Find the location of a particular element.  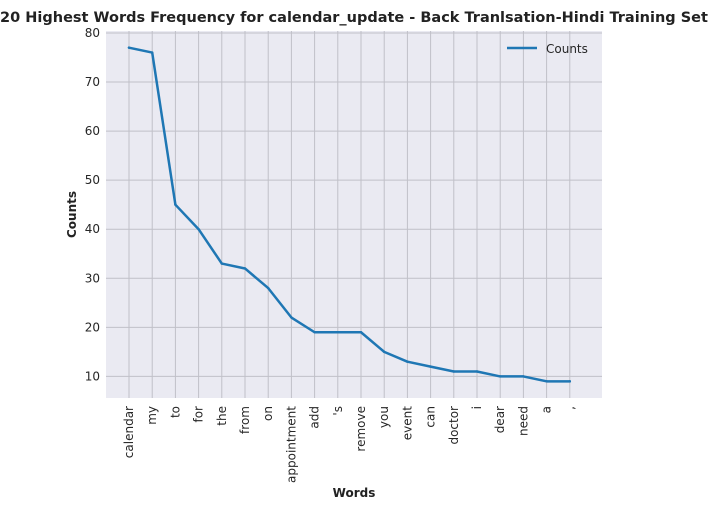

y-tick-label: 10 is located at coordinates (92, 376).